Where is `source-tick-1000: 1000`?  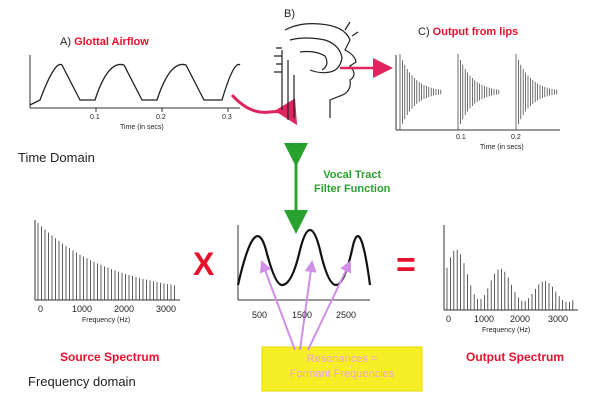 source-tick-1000: 1000 is located at coordinates (82, 309).